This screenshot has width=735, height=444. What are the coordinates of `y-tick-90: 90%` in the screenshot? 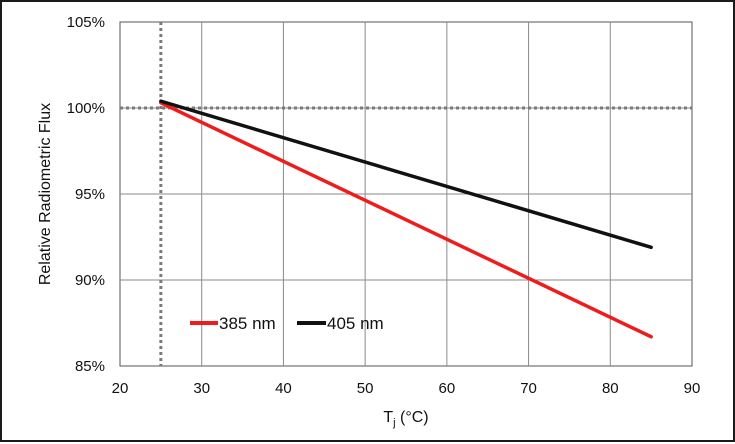 It's located at (90, 280).